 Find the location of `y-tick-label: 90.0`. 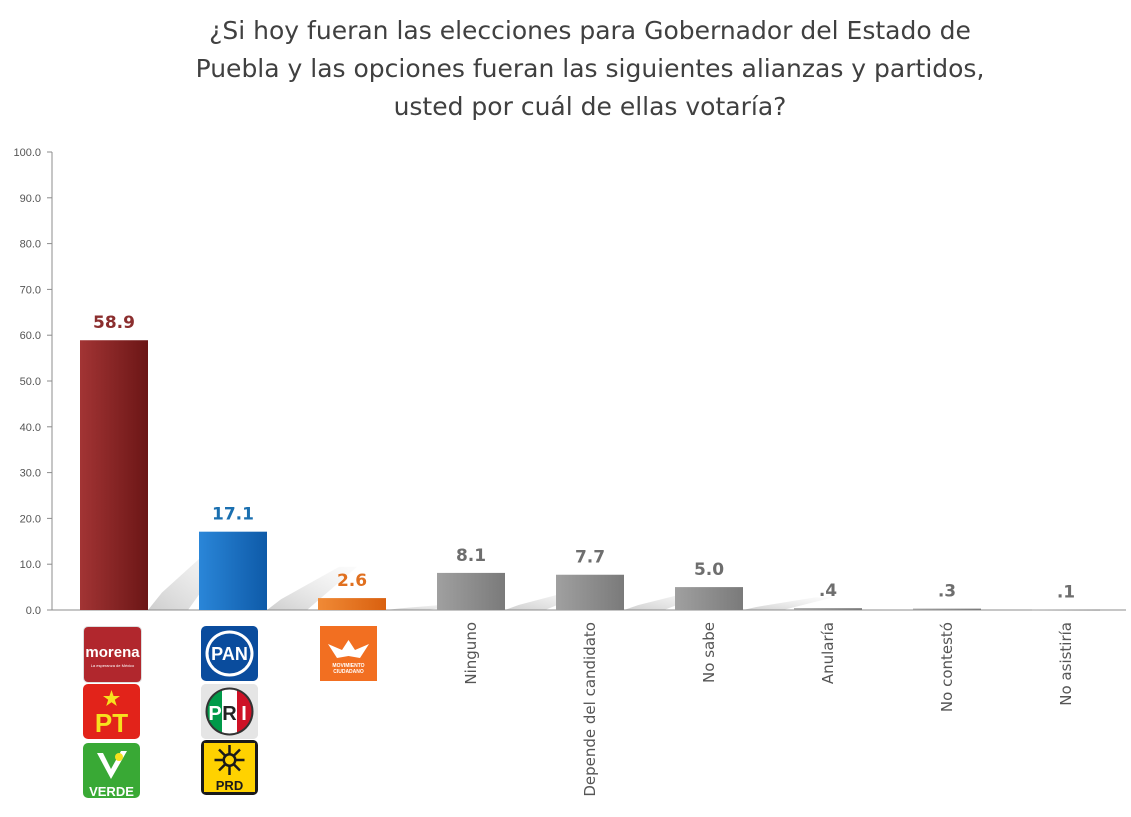

y-tick-label: 90.0 is located at coordinates (30, 199).